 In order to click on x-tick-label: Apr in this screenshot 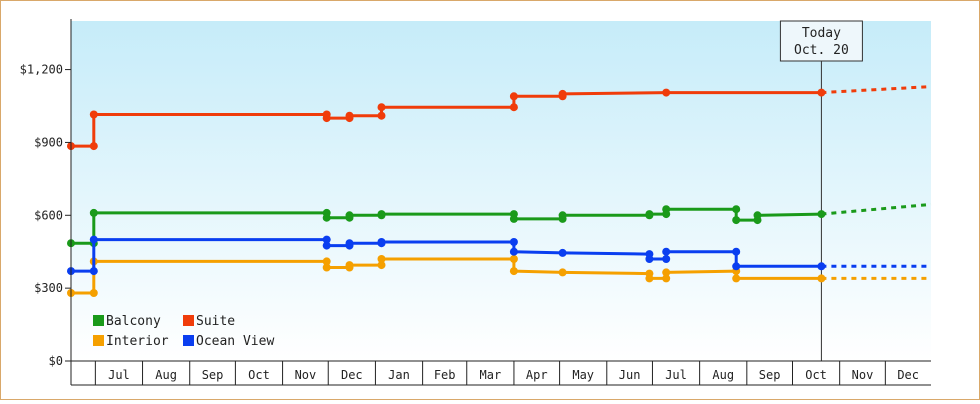, I will do `click(537, 375)`.